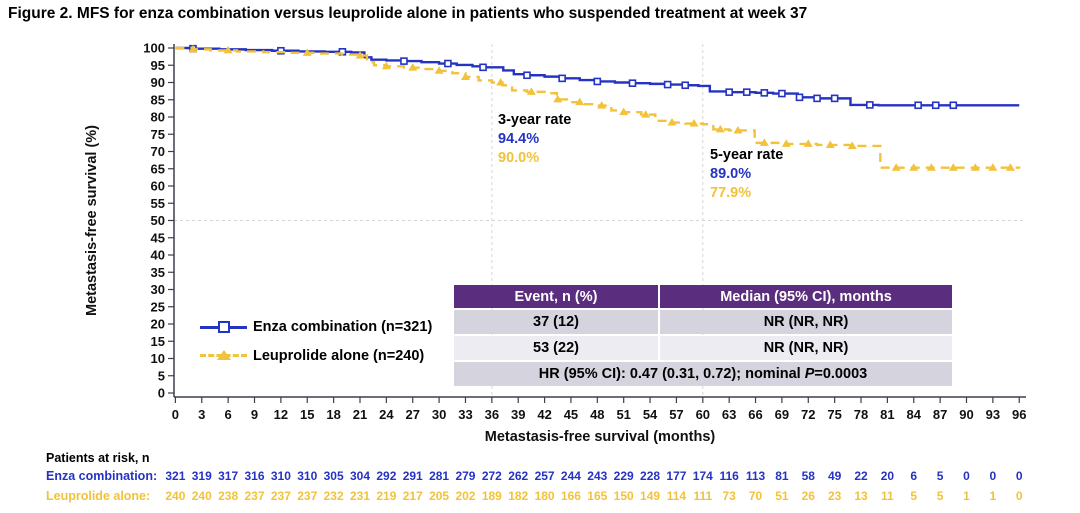  What do you see at coordinates (887, 476) in the screenshot?
I see `at-risk-count: 20` at bounding box center [887, 476].